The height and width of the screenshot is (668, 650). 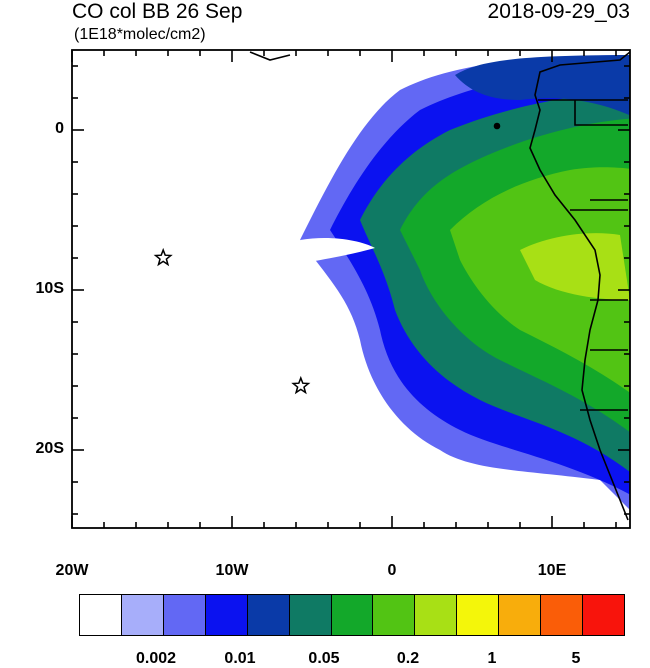 I want to click on lon-tick-label: 20W, so click(x=72, y=570).